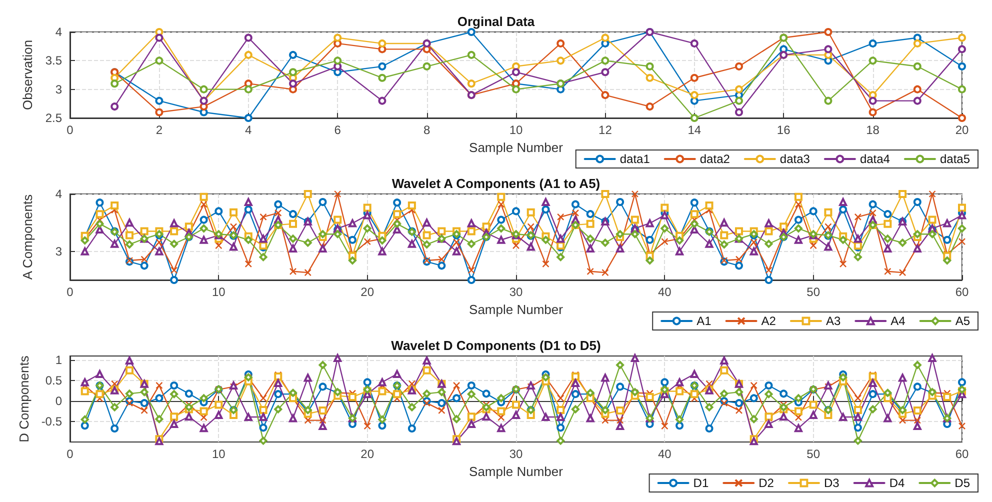 This screenshot has height=502, width=992. I want to click on x-tick-label: 4, so click(248, 130).